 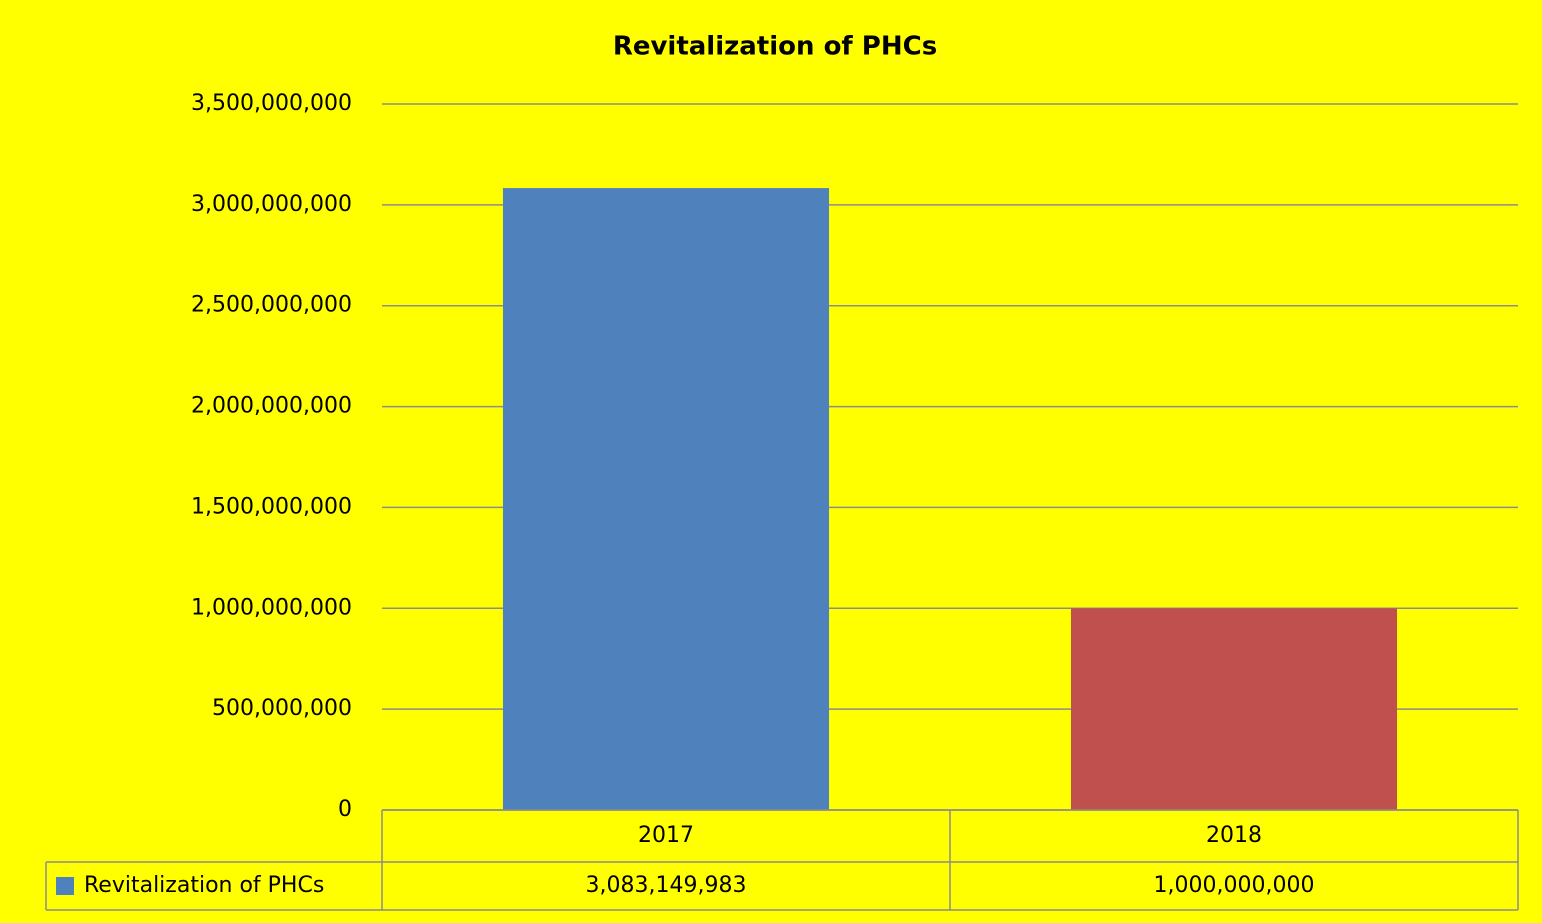 What do you see at coordinates (666, 885) in the screenshot?
I see `table-value: 3,083,149,983` at bounding box center [666, 885].